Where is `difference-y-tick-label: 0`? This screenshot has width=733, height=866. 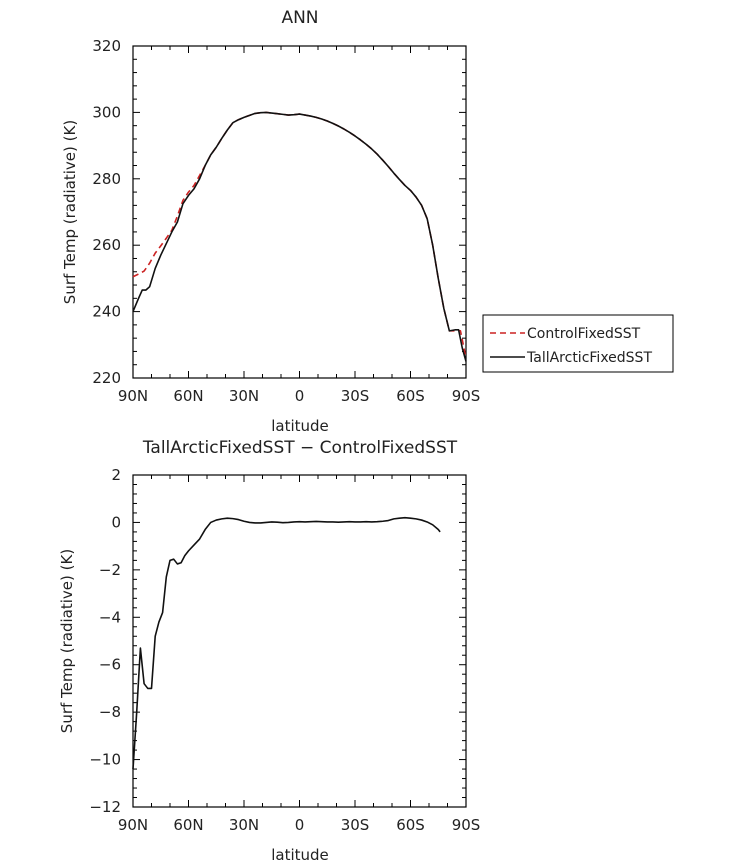 difference-y-tick-label: 0 is located at coordinates (116, 522).